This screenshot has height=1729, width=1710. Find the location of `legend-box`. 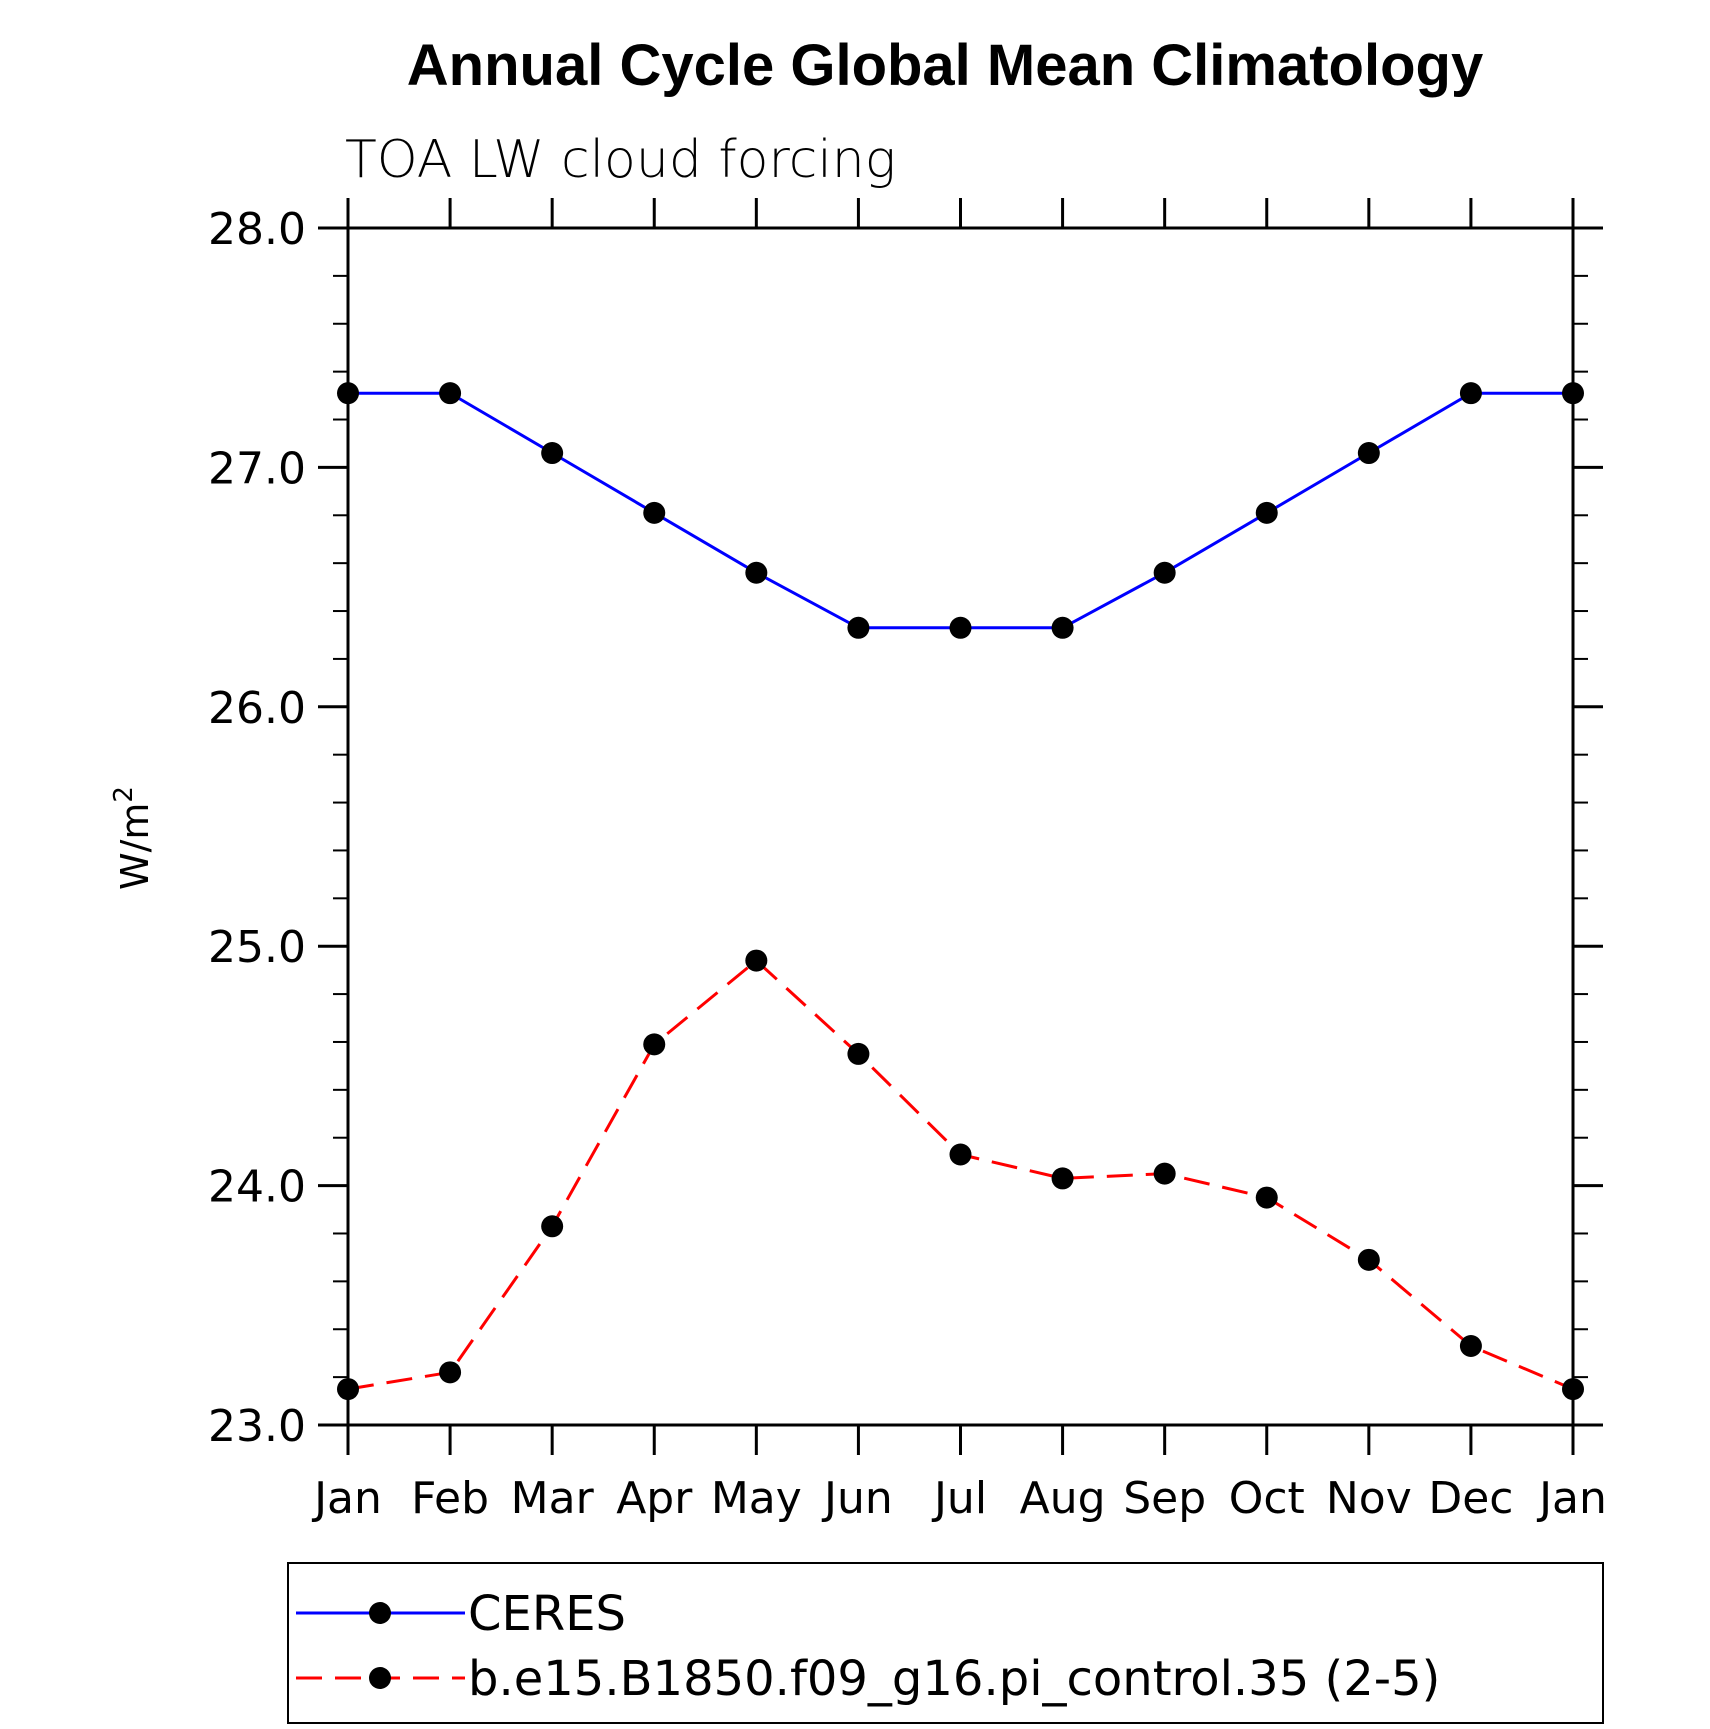

legend-box is located at coordinates (945, 1643).